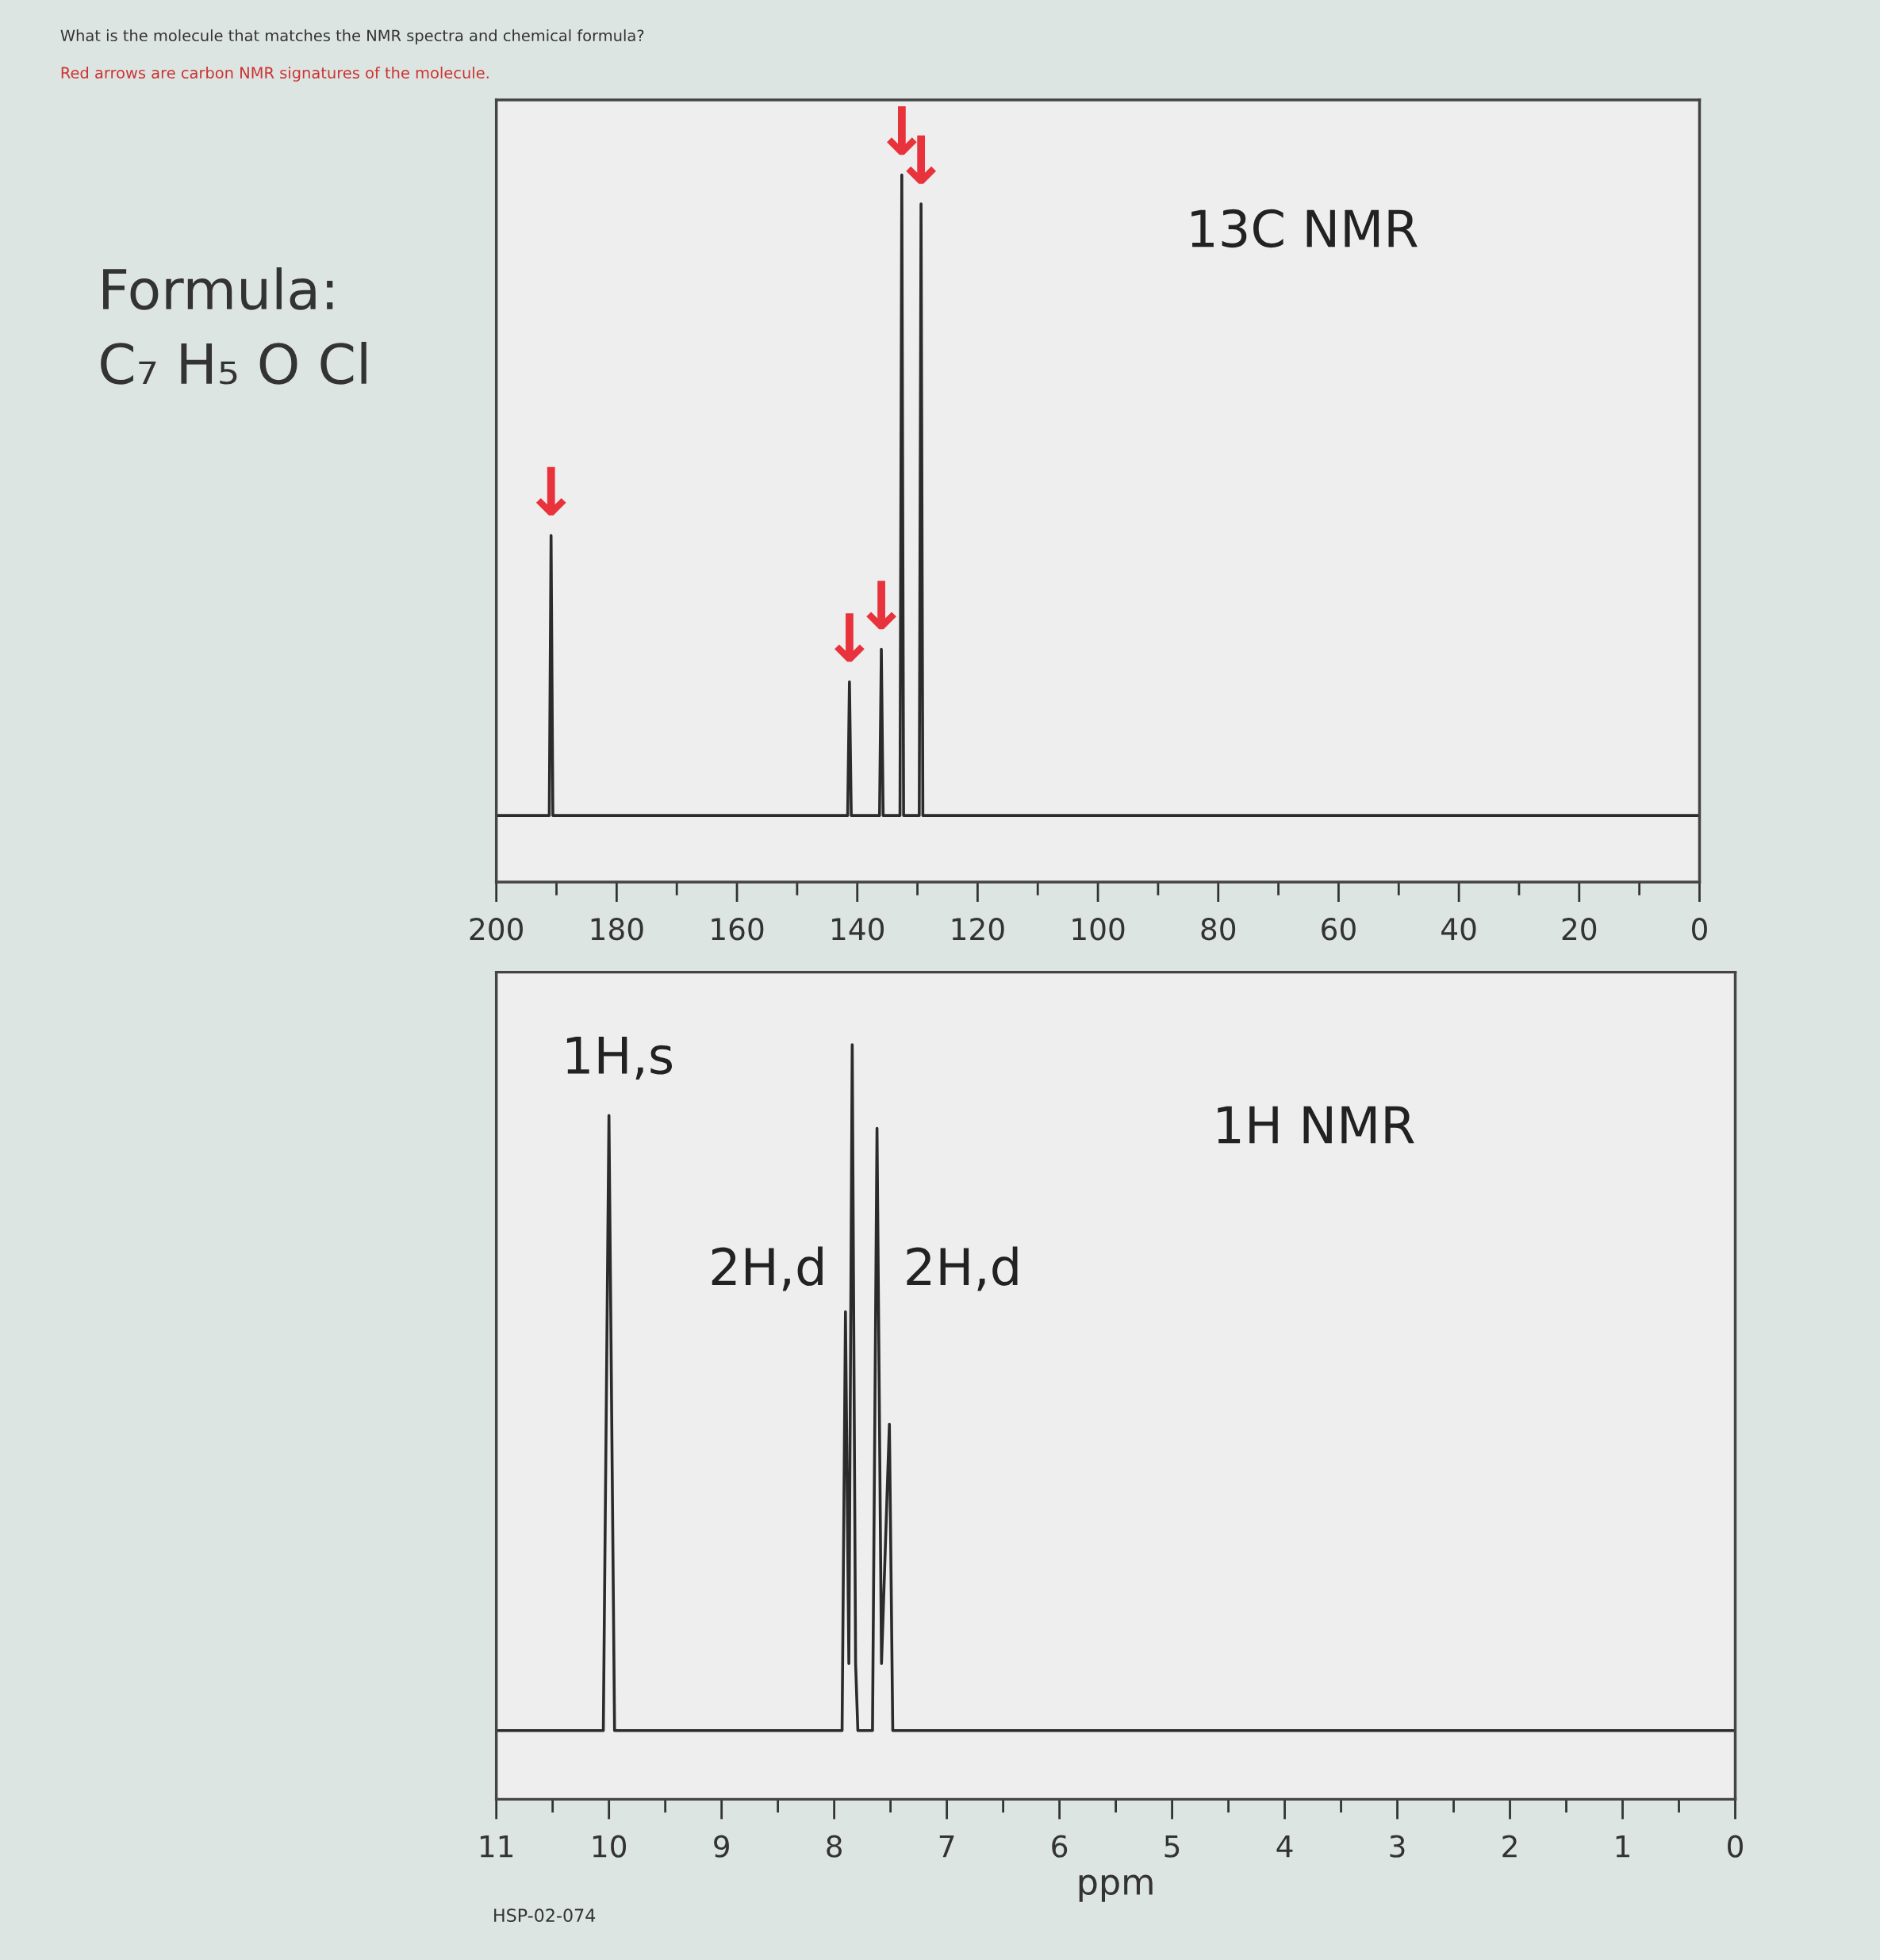  Describe the element at coordinates (1304, 229) in the screenshot. I see `annotation: 13C NMR` at that location.